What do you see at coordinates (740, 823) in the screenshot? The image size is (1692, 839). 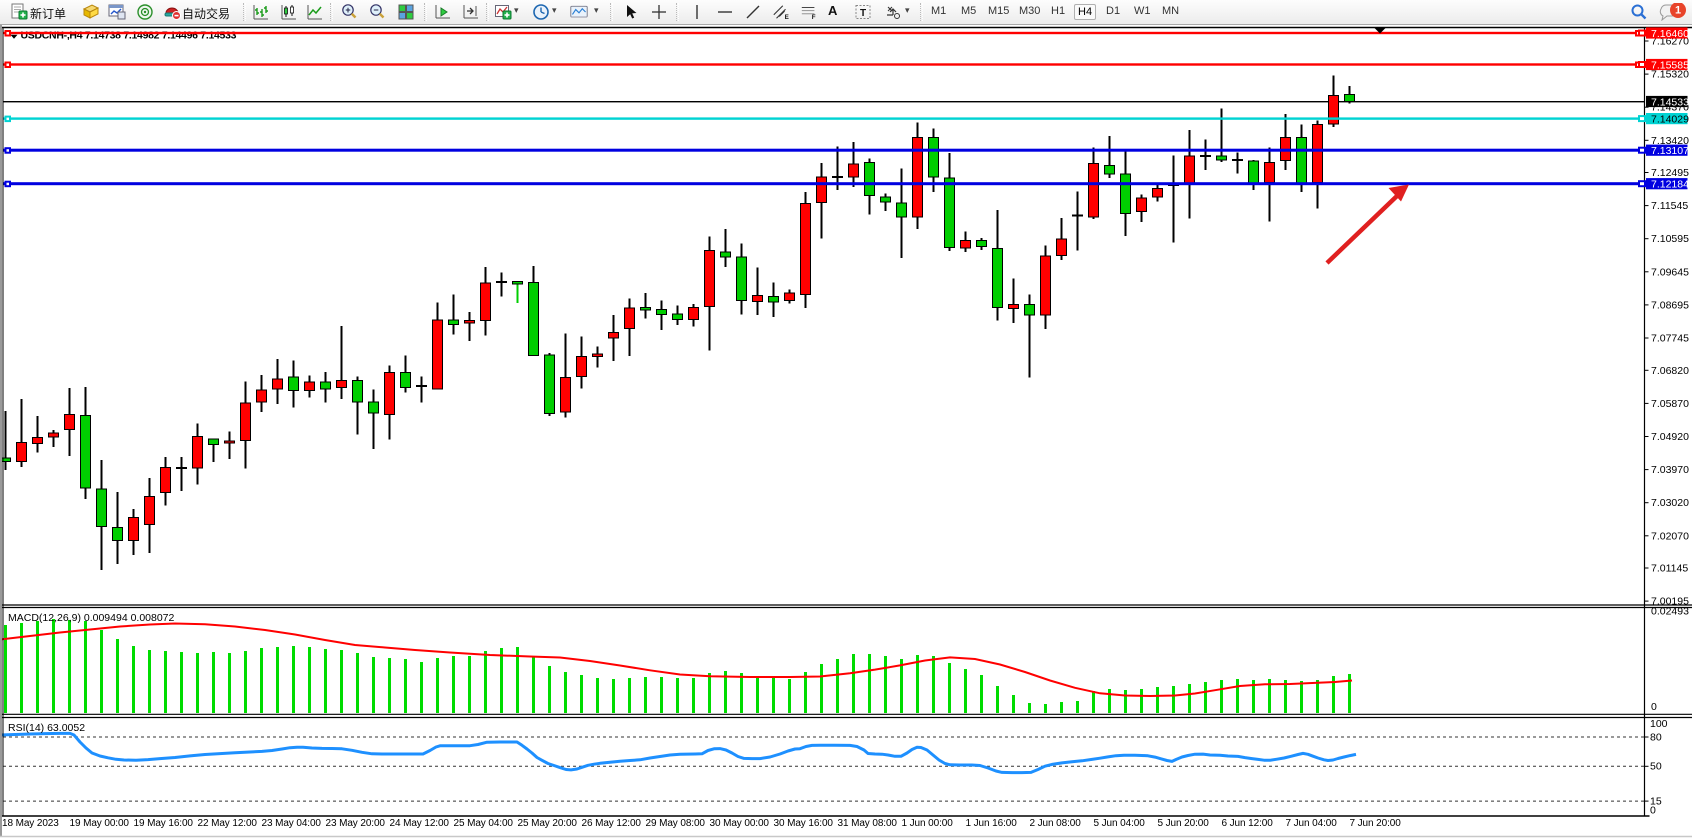 I see `svg-text: 30 May 00:00` at bounding box center [740, 823].